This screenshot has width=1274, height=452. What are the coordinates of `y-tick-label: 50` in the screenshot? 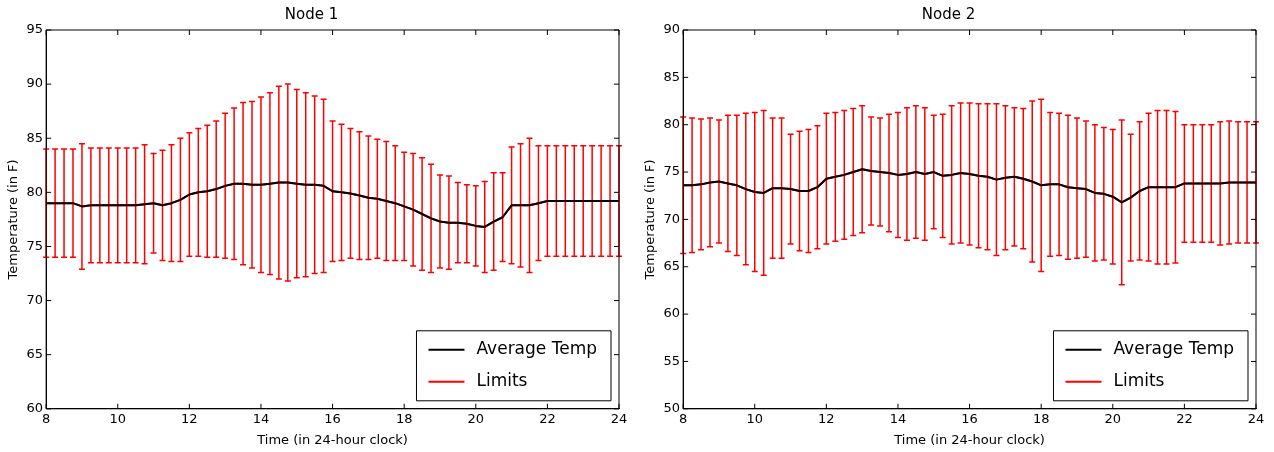 It's located at (672, 408).